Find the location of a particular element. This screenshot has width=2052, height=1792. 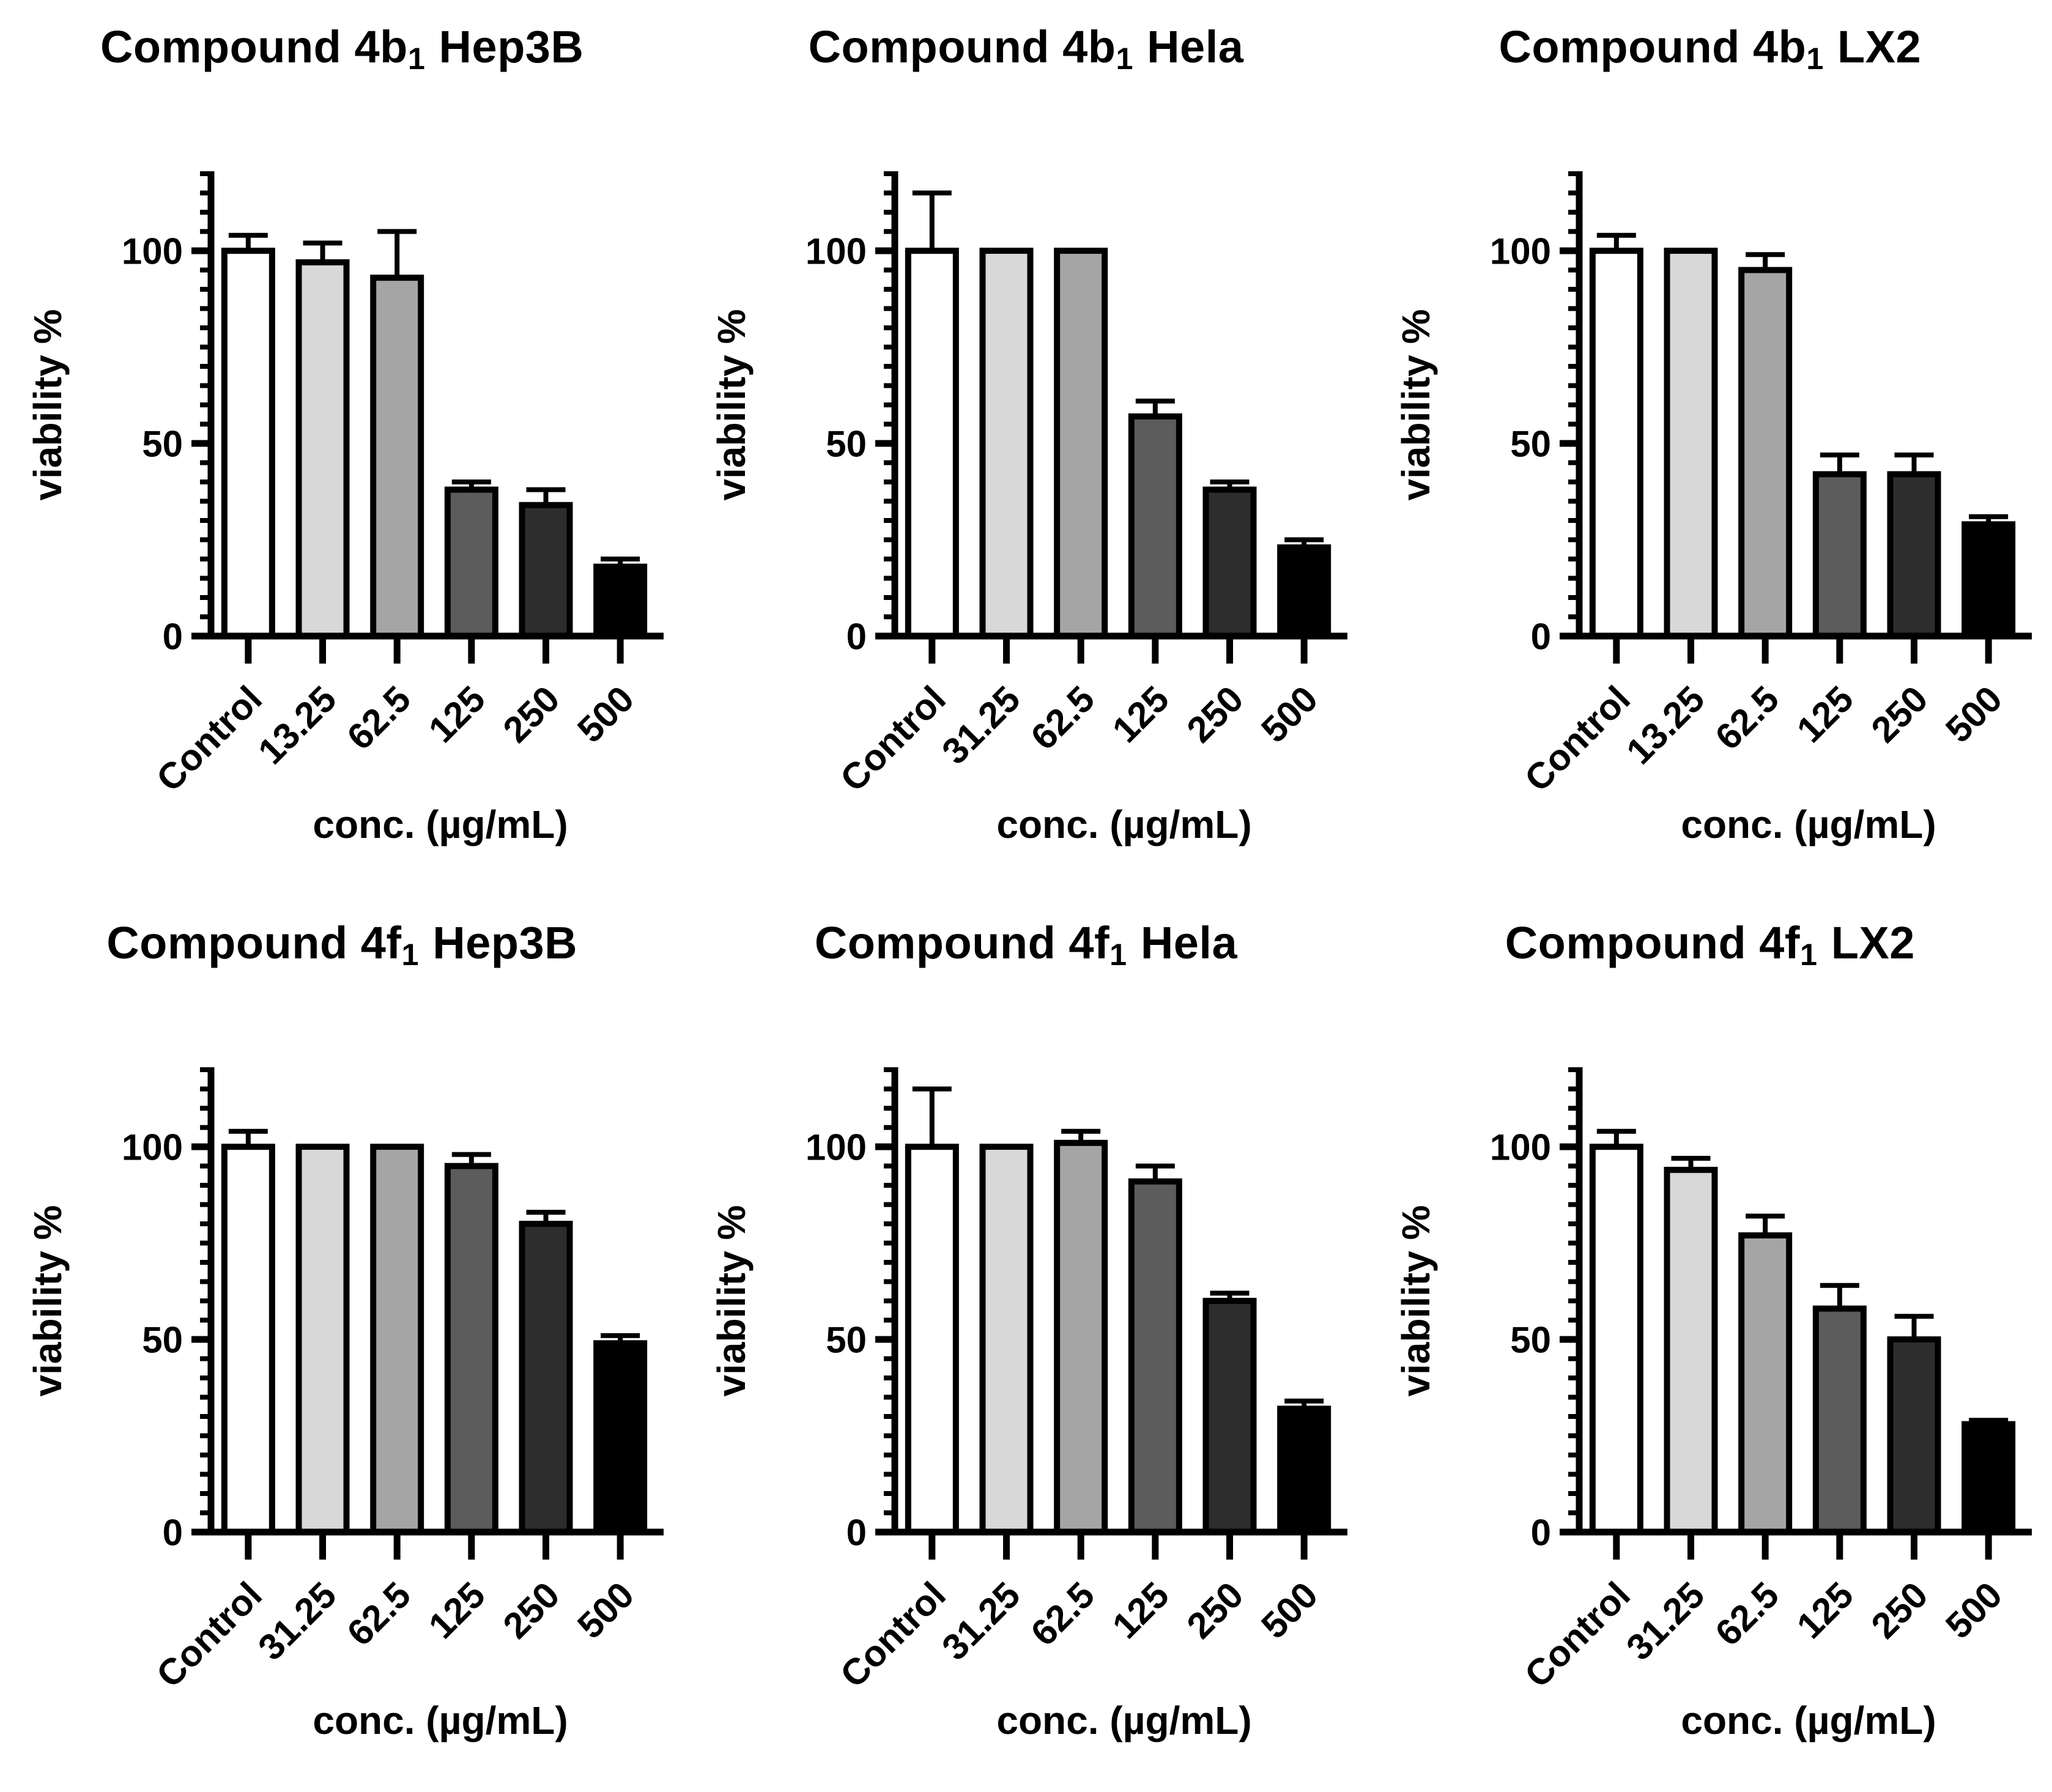

chart-title: Compound 4b1 Hep3B is located at coordinates (342, 48).